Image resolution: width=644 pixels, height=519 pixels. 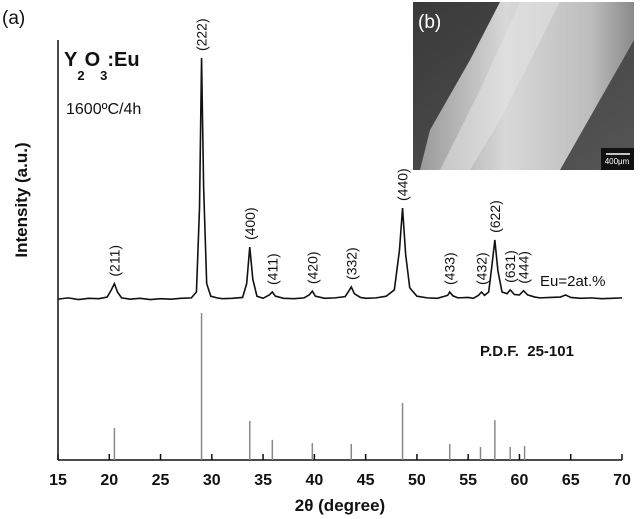 I want to click on formula-subscript: 2, so click(x=80, y=75).